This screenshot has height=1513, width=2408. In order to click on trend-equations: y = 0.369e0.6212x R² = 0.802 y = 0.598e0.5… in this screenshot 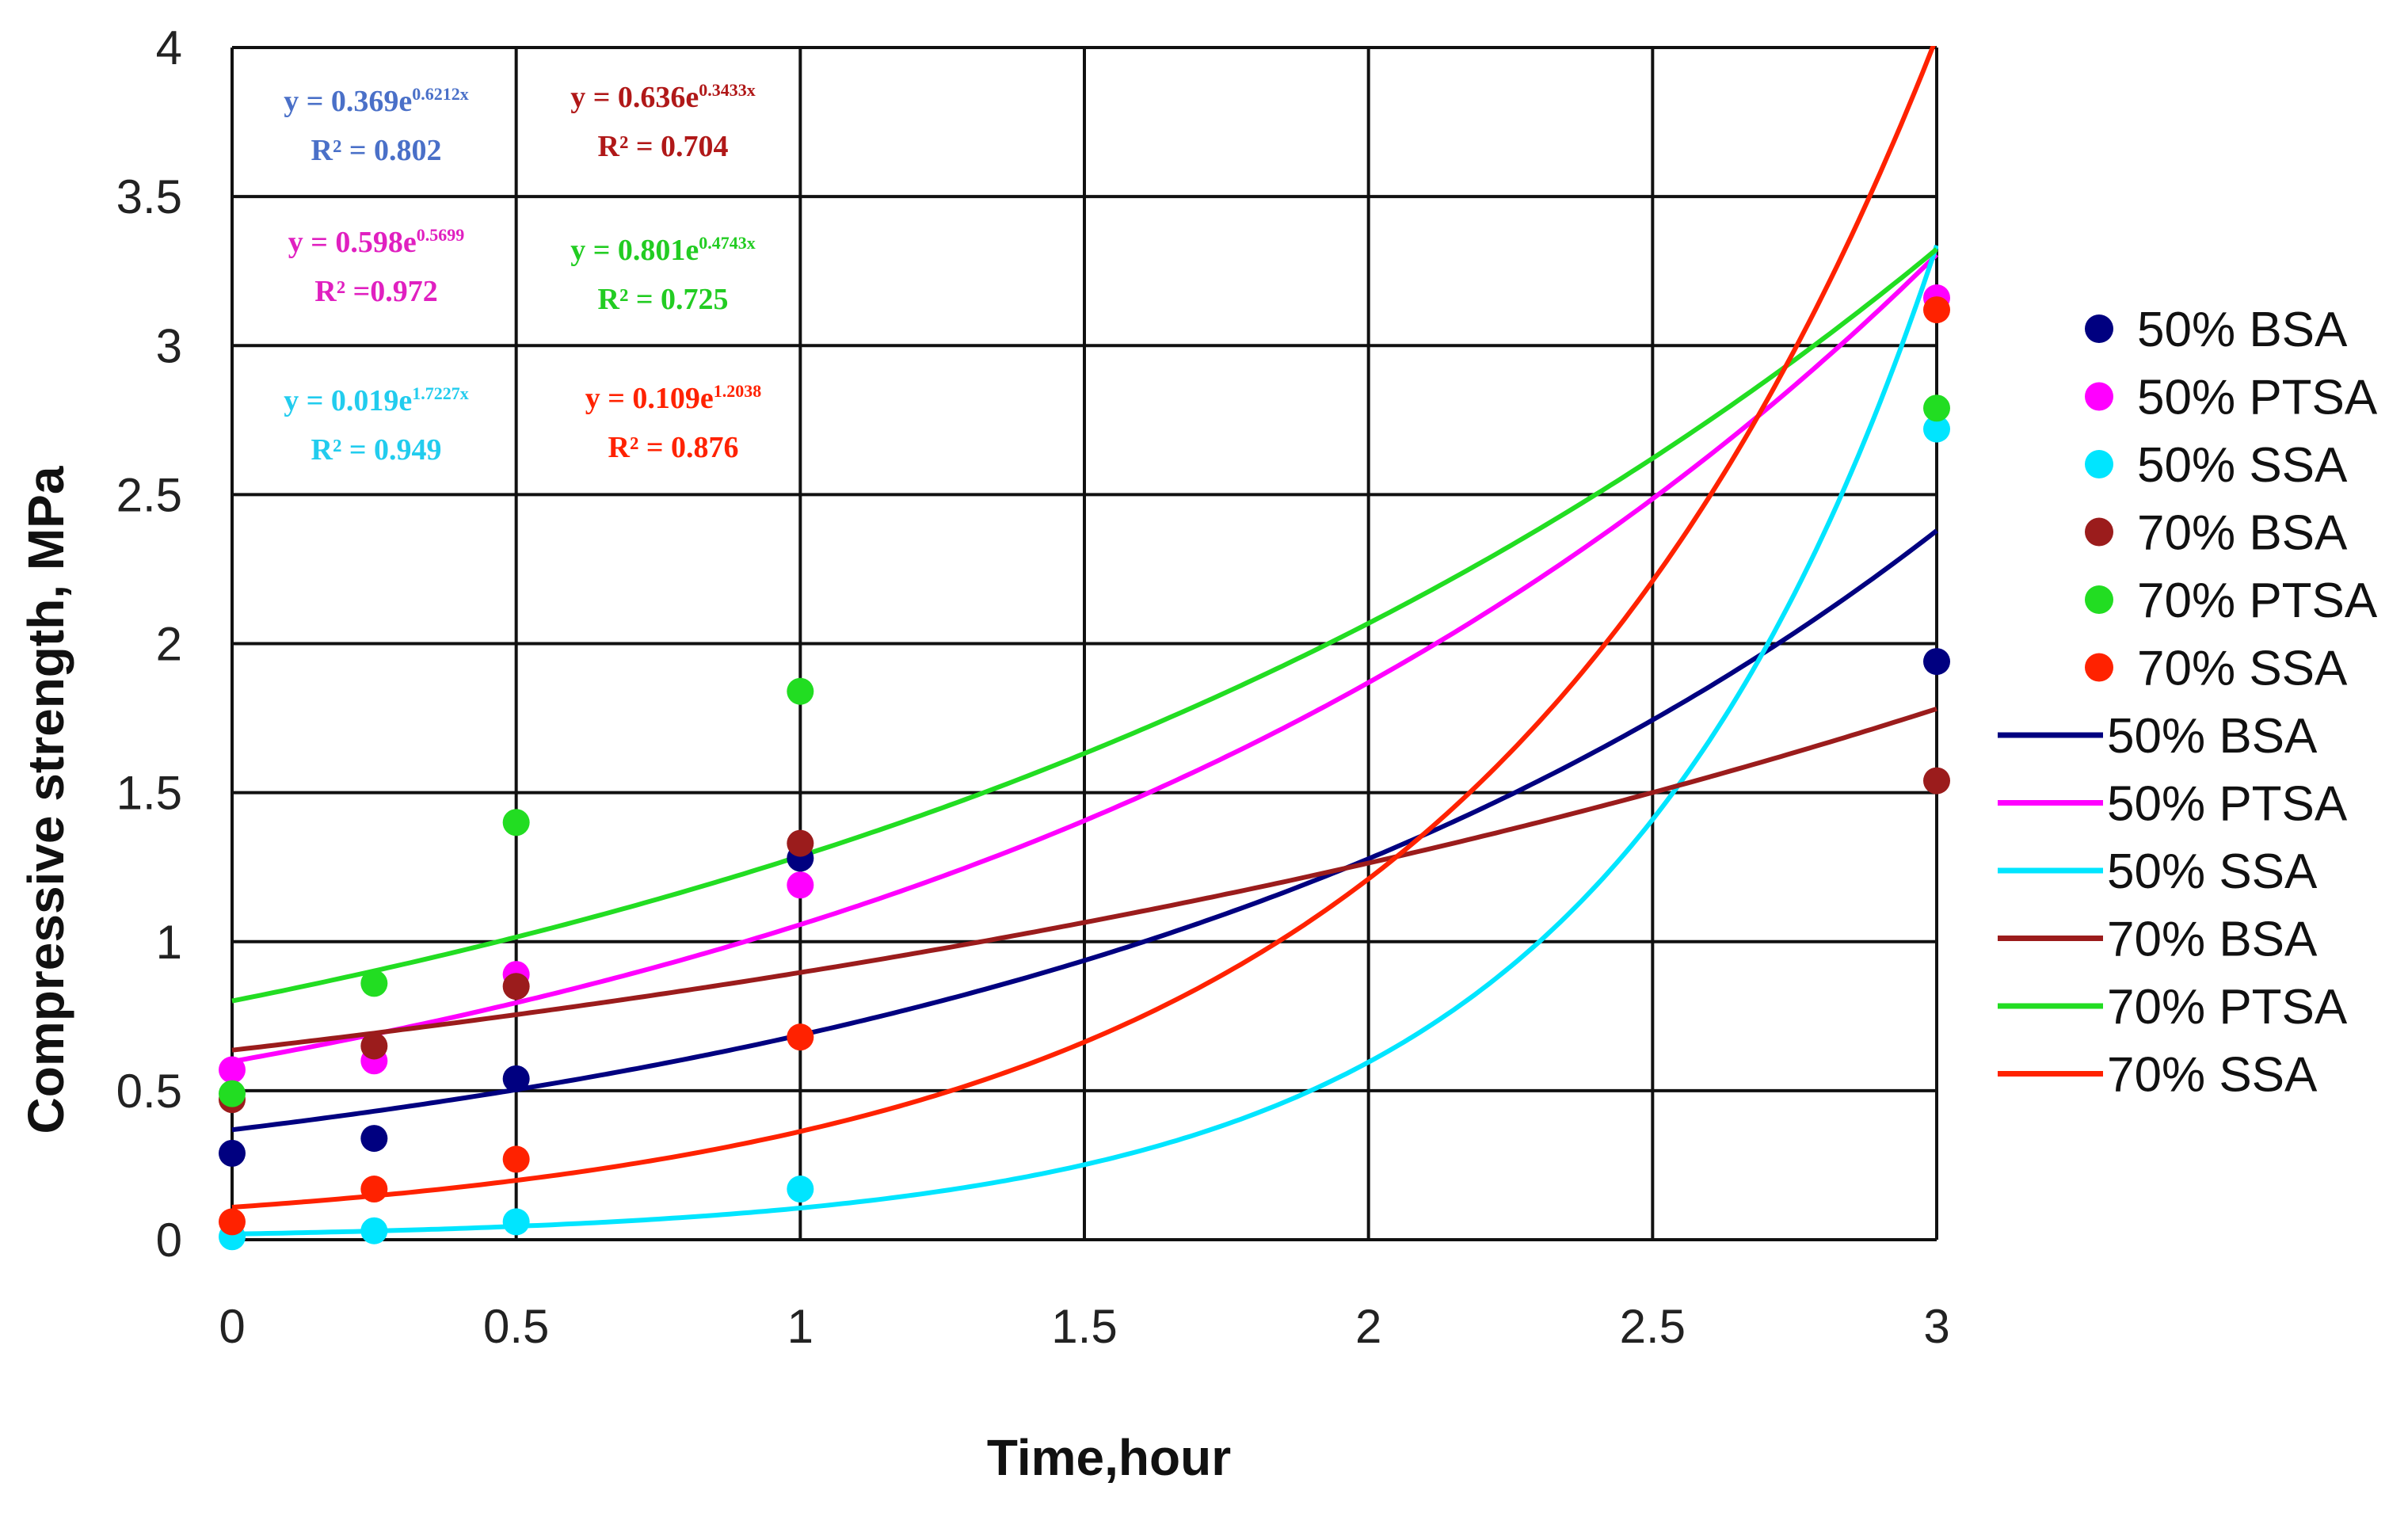, I will do `click(523, 273)`.